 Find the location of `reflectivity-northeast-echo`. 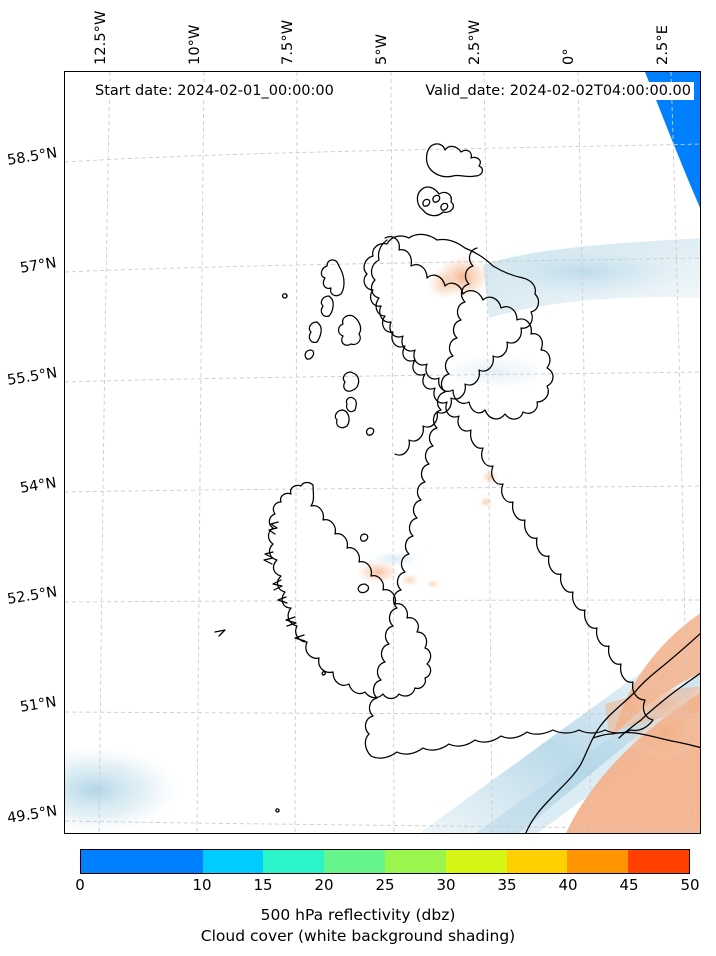

reflectivity-northeast-echo is located at coordinates (672, 140).